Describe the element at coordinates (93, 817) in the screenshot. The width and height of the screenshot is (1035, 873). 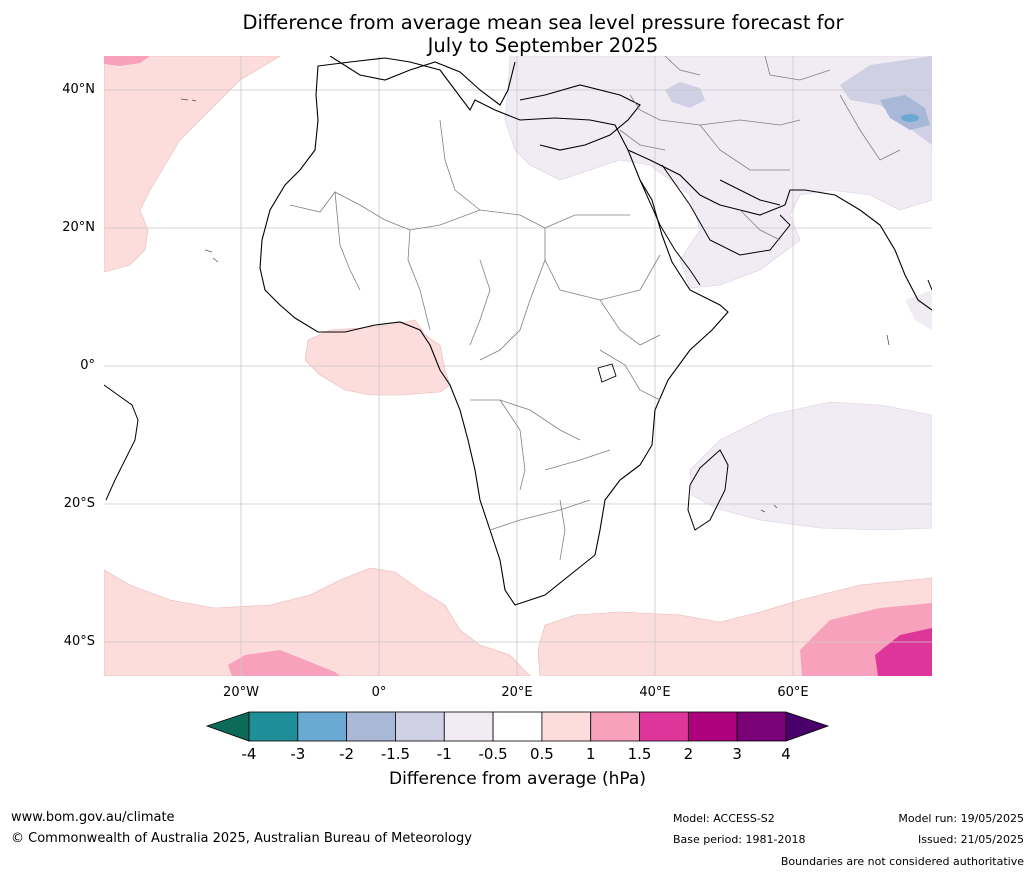
I see `footer-website: www.bom.gov.au/climate` at that location.